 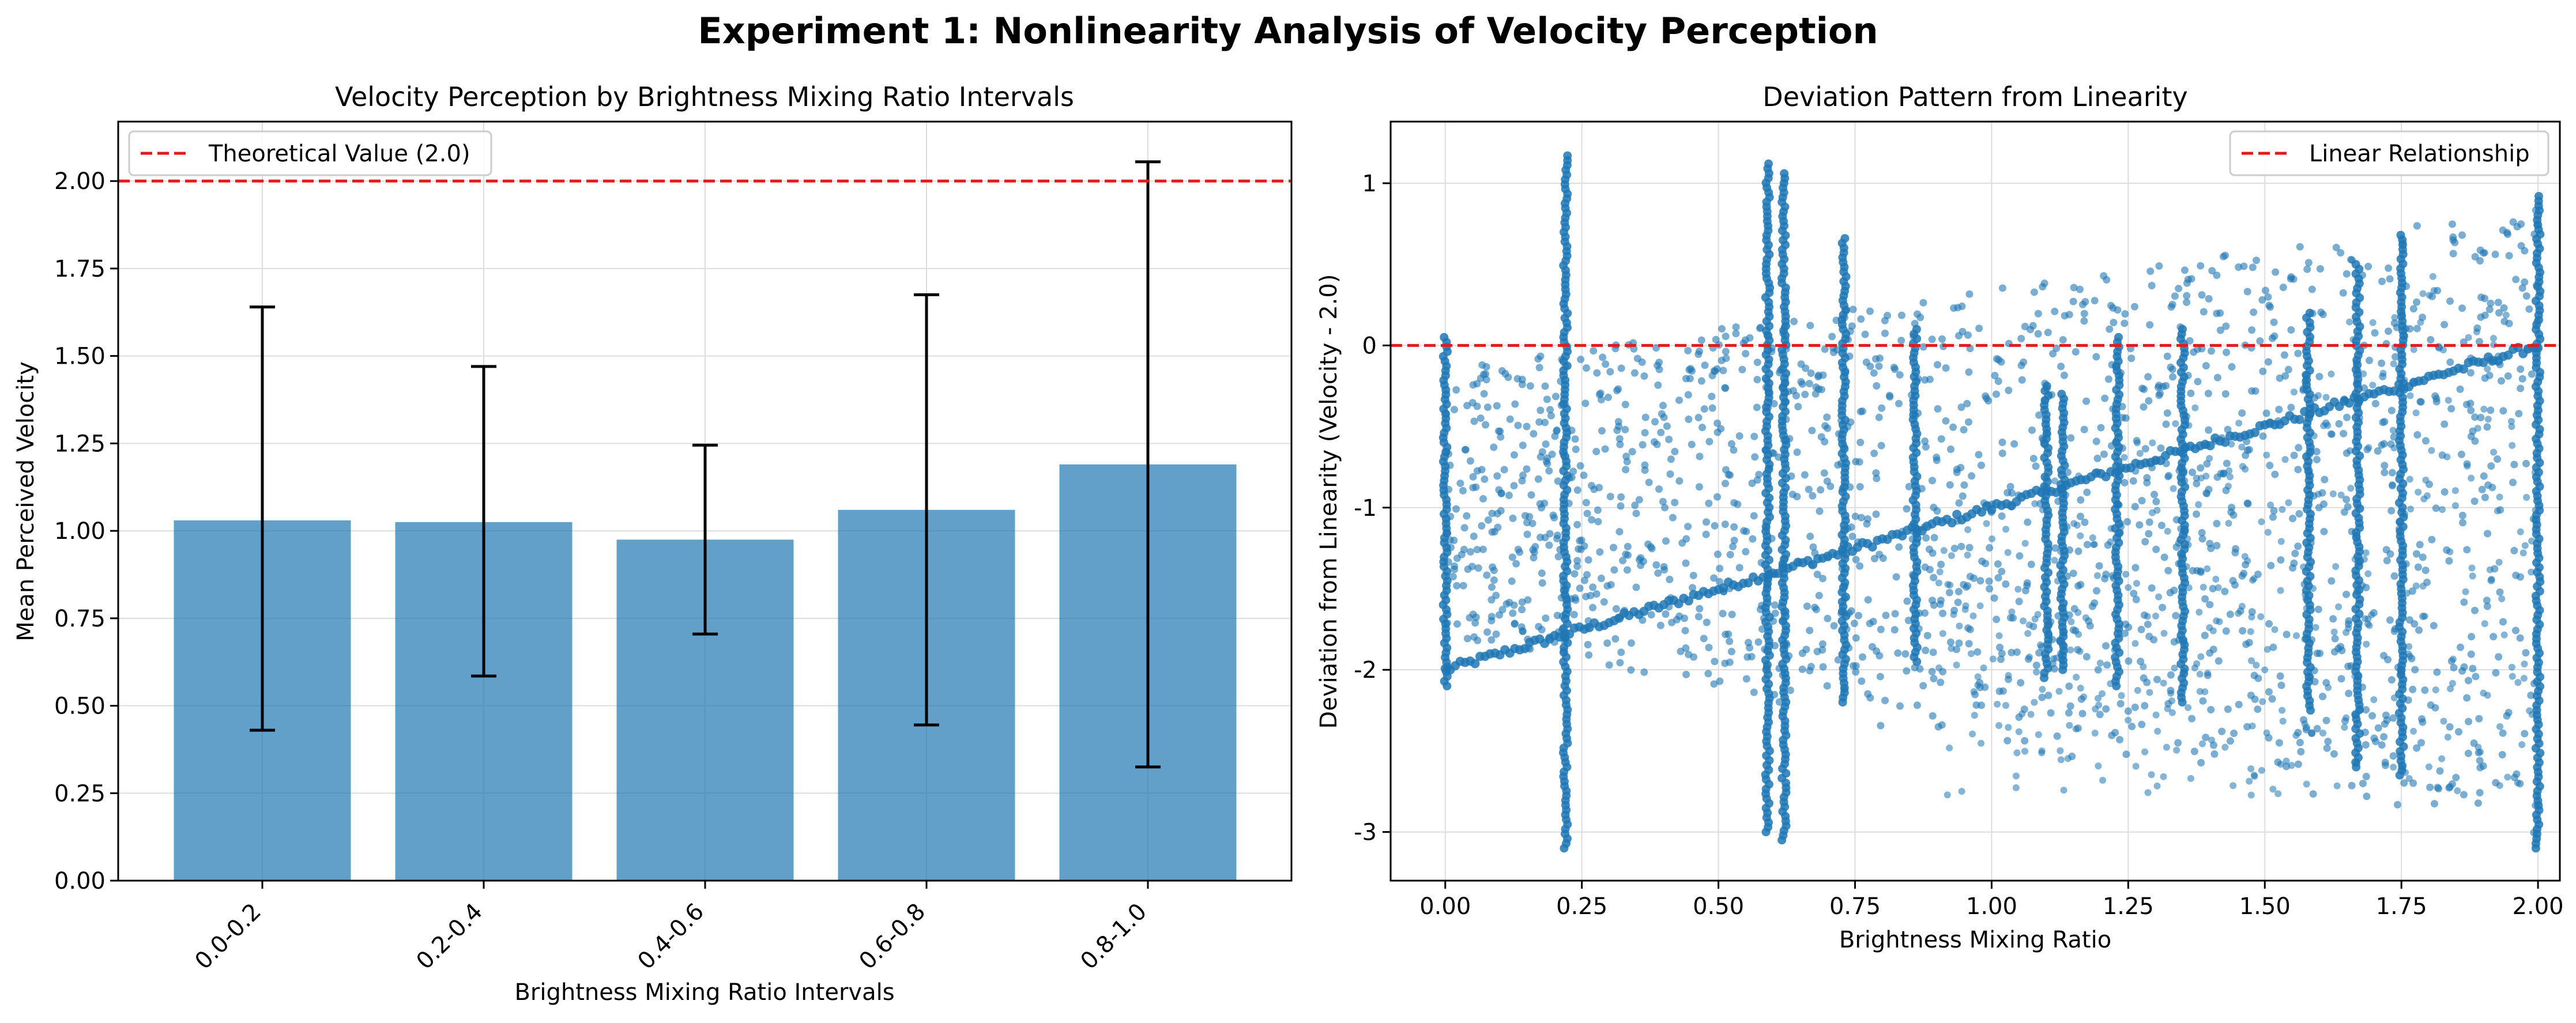 I want to click on bar-chart-x-label: Brightness Mixing Ratio Intervals, so click(x=704, y=992).